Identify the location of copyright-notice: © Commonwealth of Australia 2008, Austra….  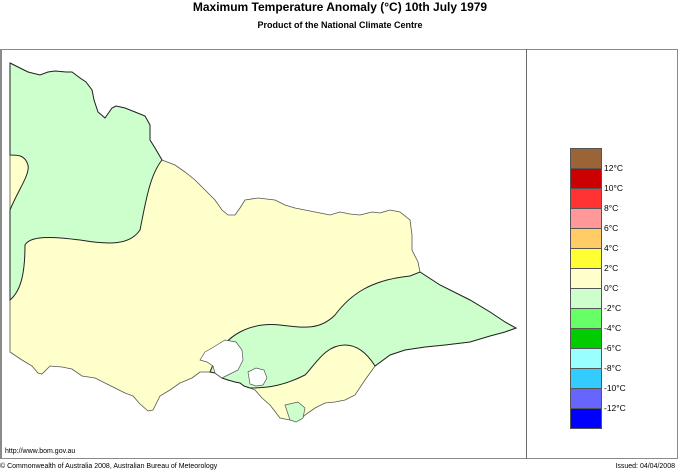
(109, 466).